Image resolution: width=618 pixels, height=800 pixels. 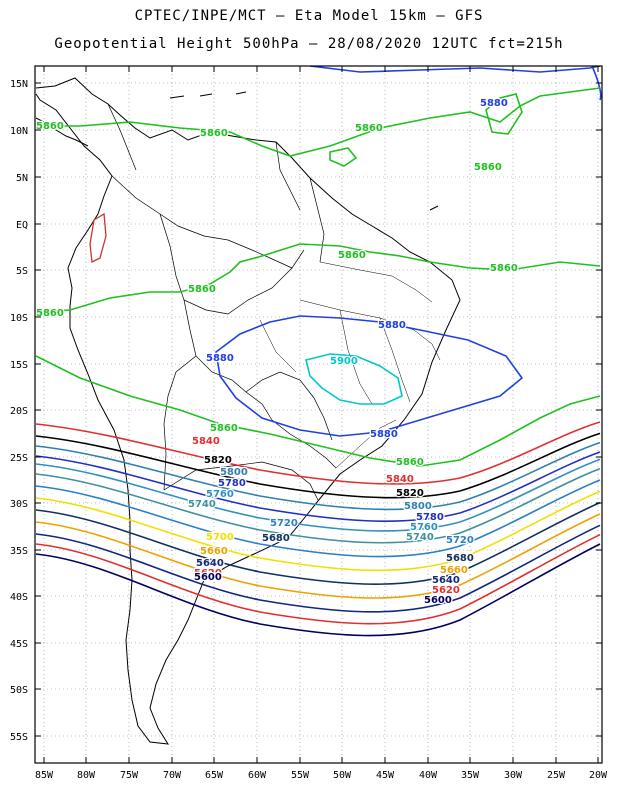 I want to click on central-america-outline, so click(x=62, y=132).